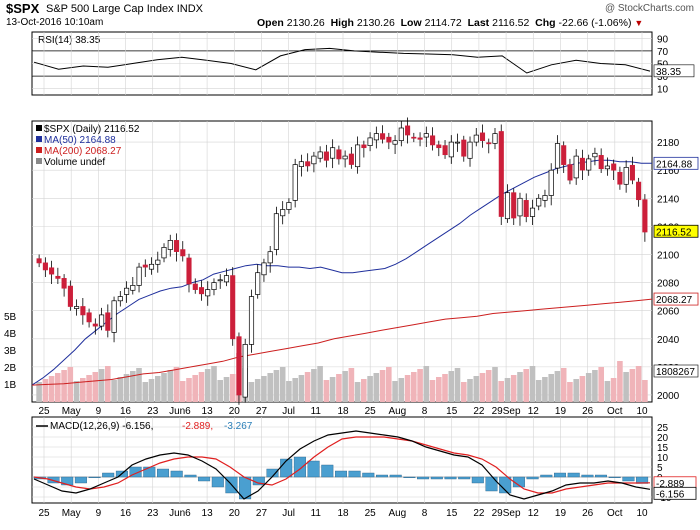 The image size is (700, 530). What do you see at coordinates (443, 23) in the screenshot?
I see `low-value: 2114.72` at bounding box center [443, 23].